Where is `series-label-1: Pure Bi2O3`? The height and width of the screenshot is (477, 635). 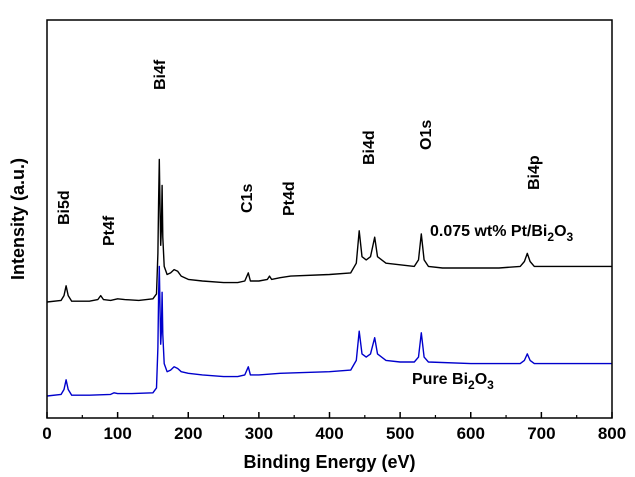
series-label-1: Pure Bi2O3 is located at coordinates (453, 381).